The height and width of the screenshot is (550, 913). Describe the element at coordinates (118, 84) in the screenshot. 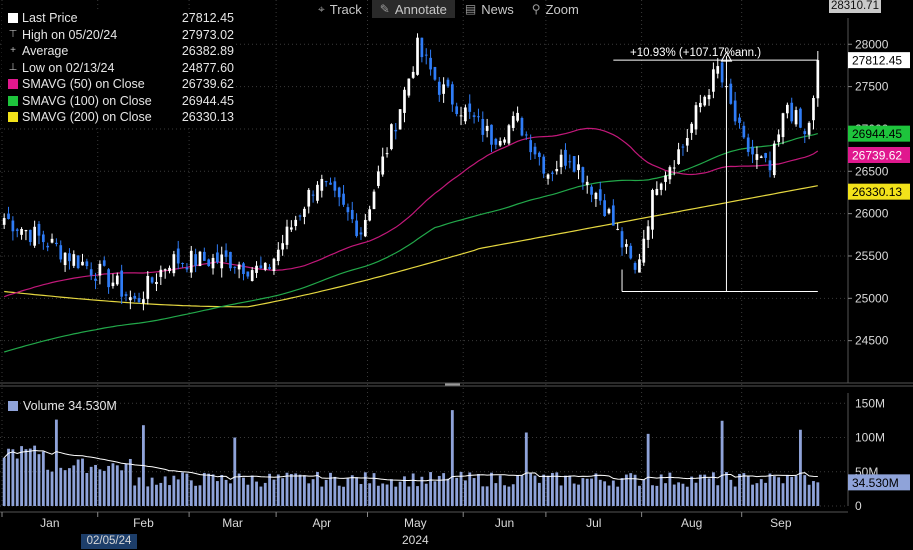

I see `legend-sma50: SMAVG (50) on Close 26739.62` at that location.